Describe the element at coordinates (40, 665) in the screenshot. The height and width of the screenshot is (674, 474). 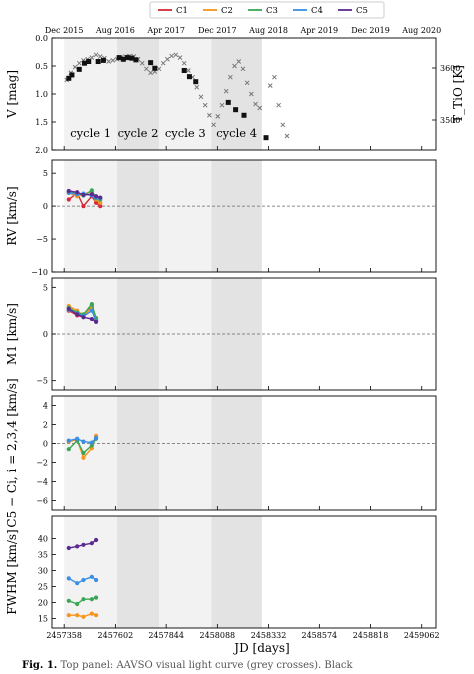
I see `caption-prefix: Fig. 1.` at that location.